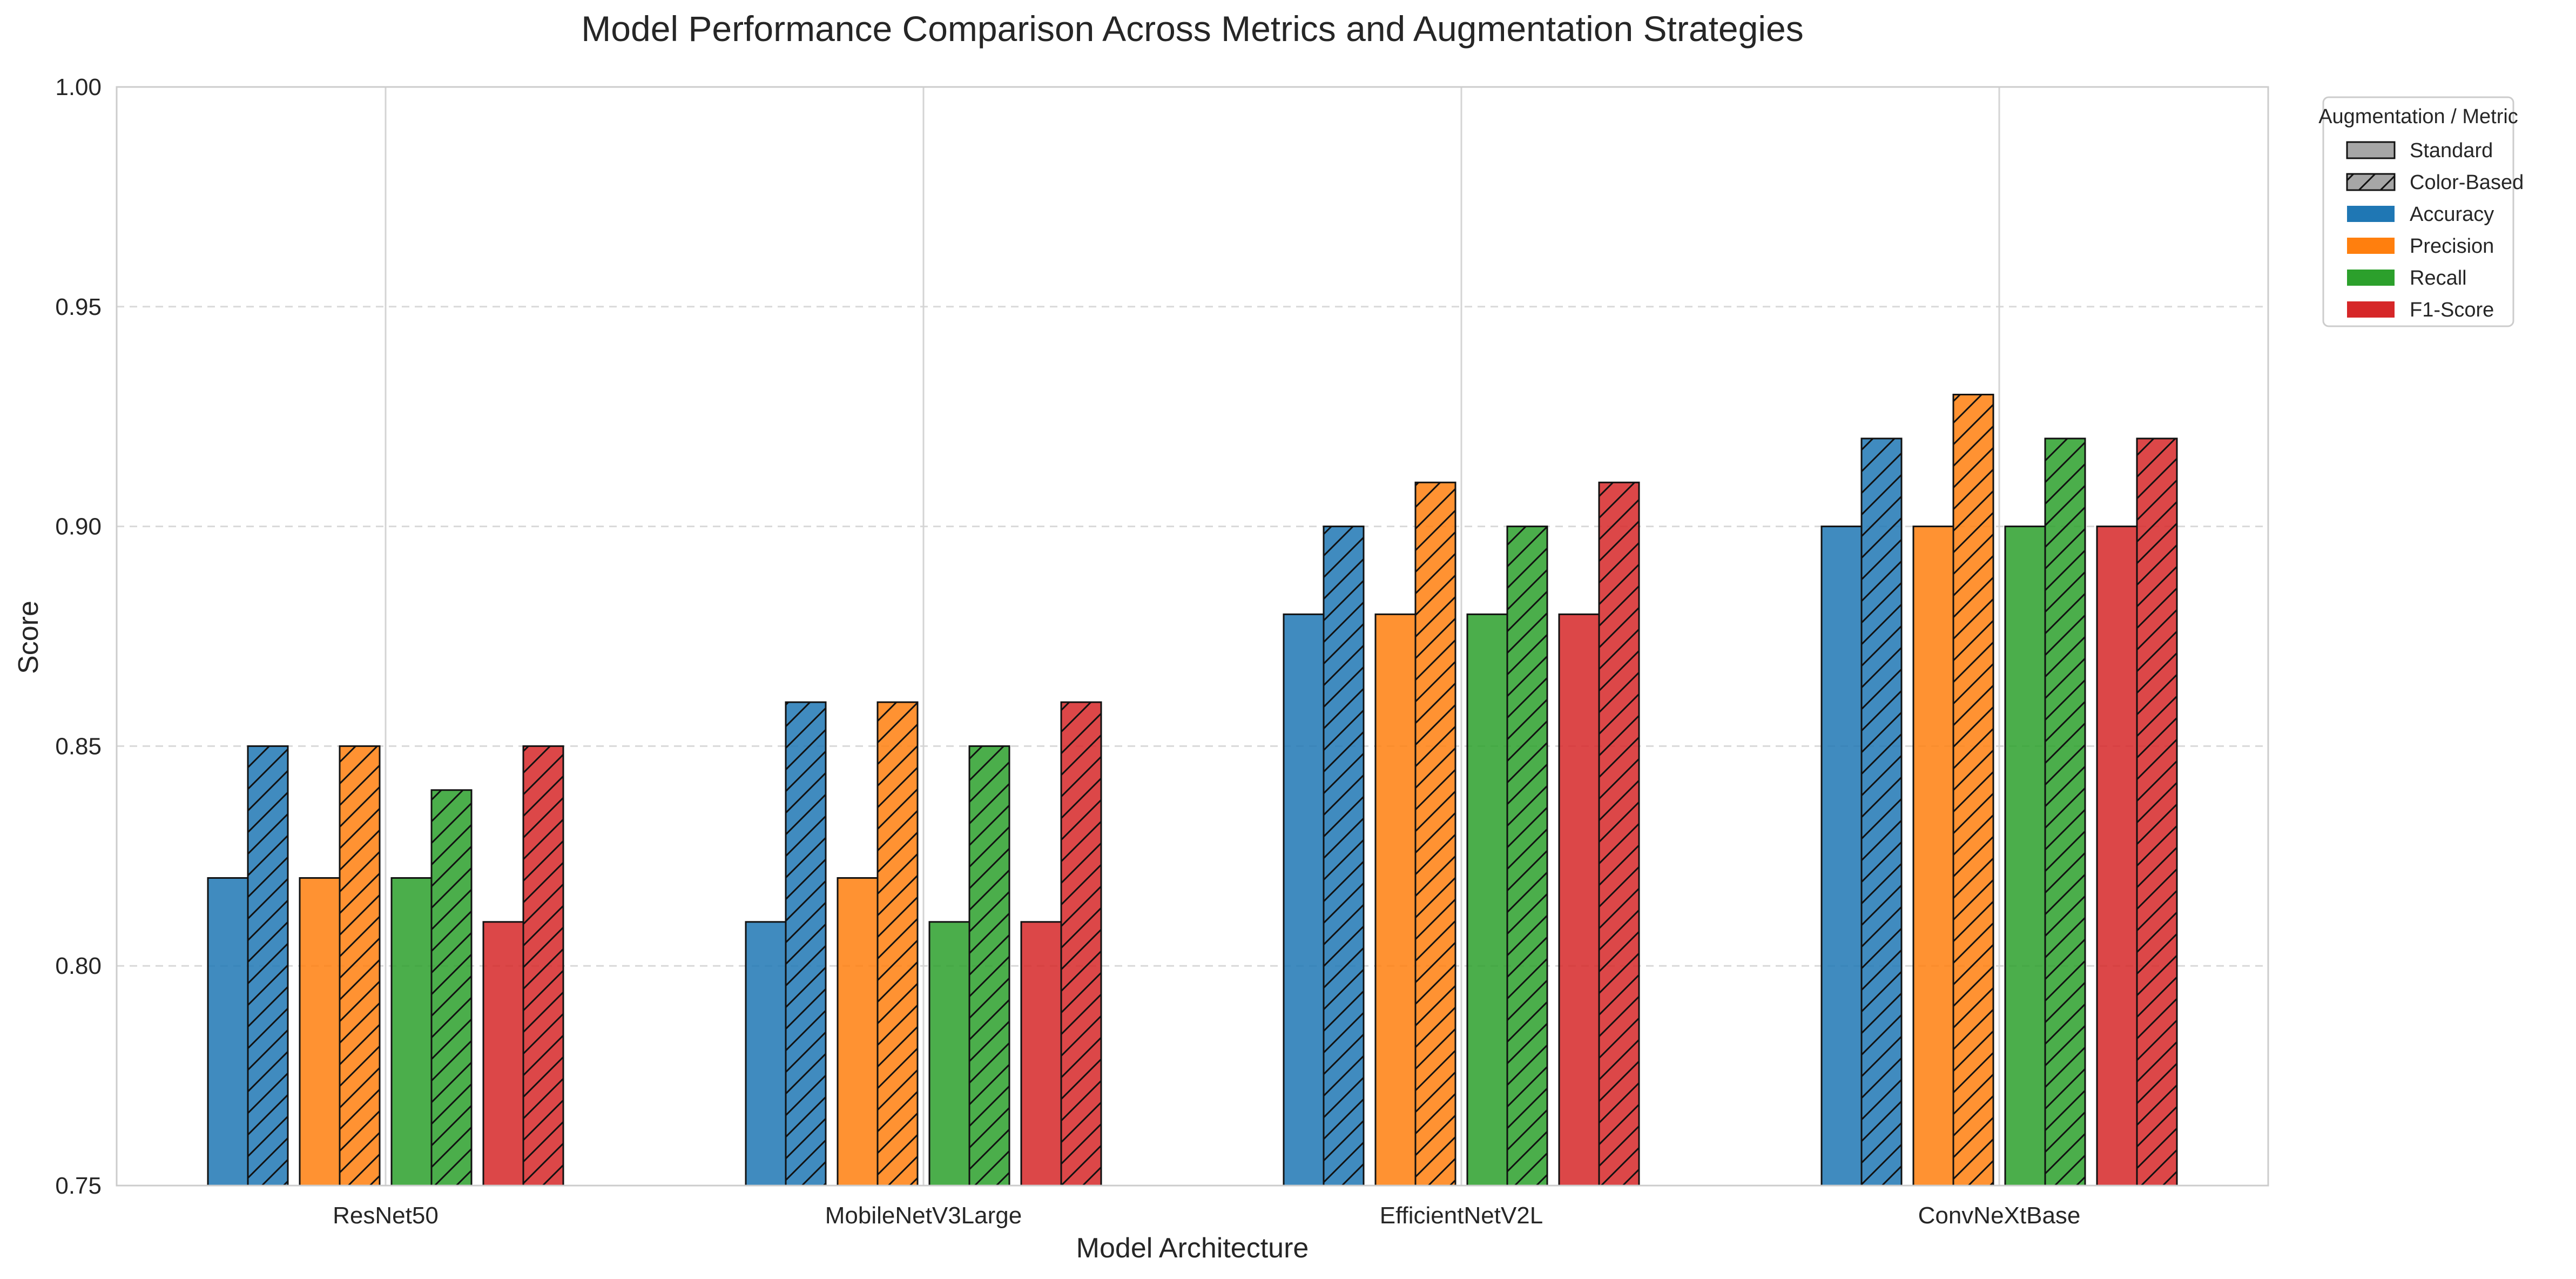 This screenshot has height=1279, width=2576. I want to click on y-tick-label: 0.80, so click(78, 966).